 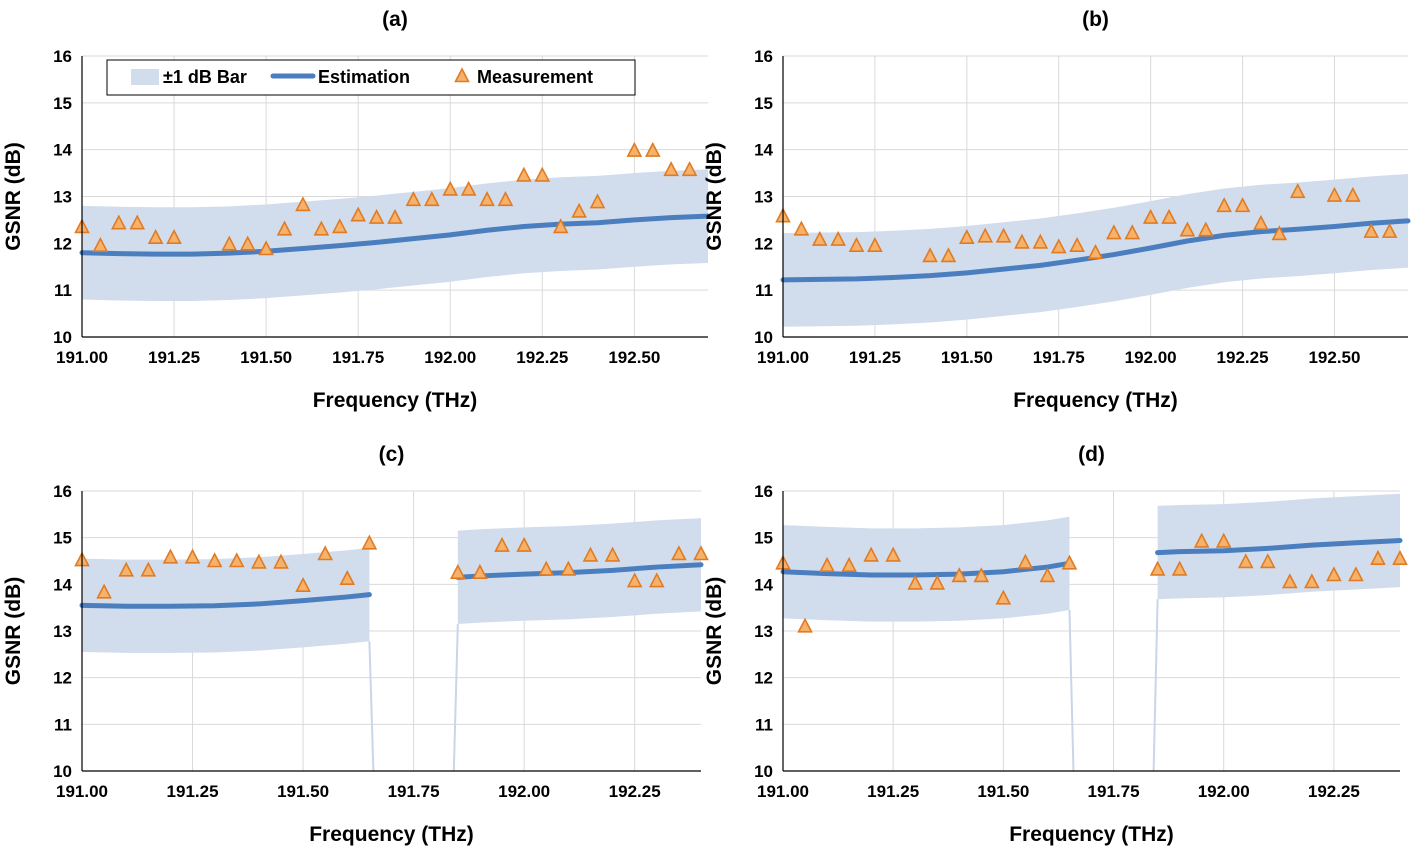 I want to click on panel-title: (a), so click(x=395, y=19).